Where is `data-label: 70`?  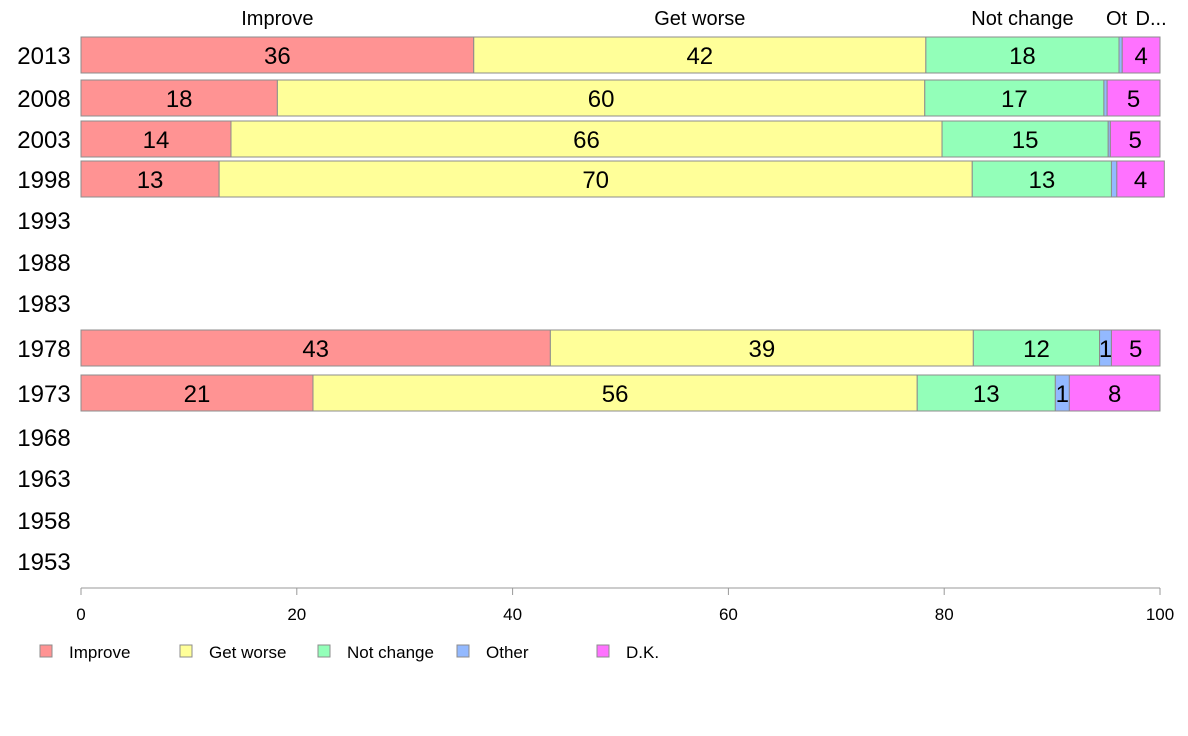 data-label: 70 is located at coordinates (595, 180).